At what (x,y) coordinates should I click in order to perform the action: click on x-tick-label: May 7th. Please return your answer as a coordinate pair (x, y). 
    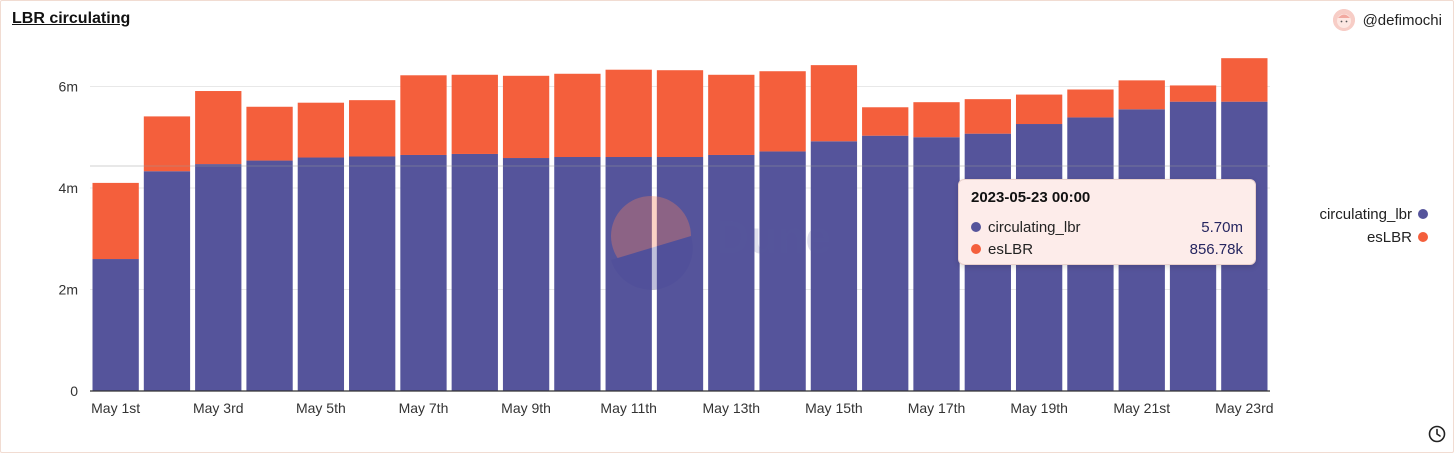
    Looking at the image, I should click on (424, 408).